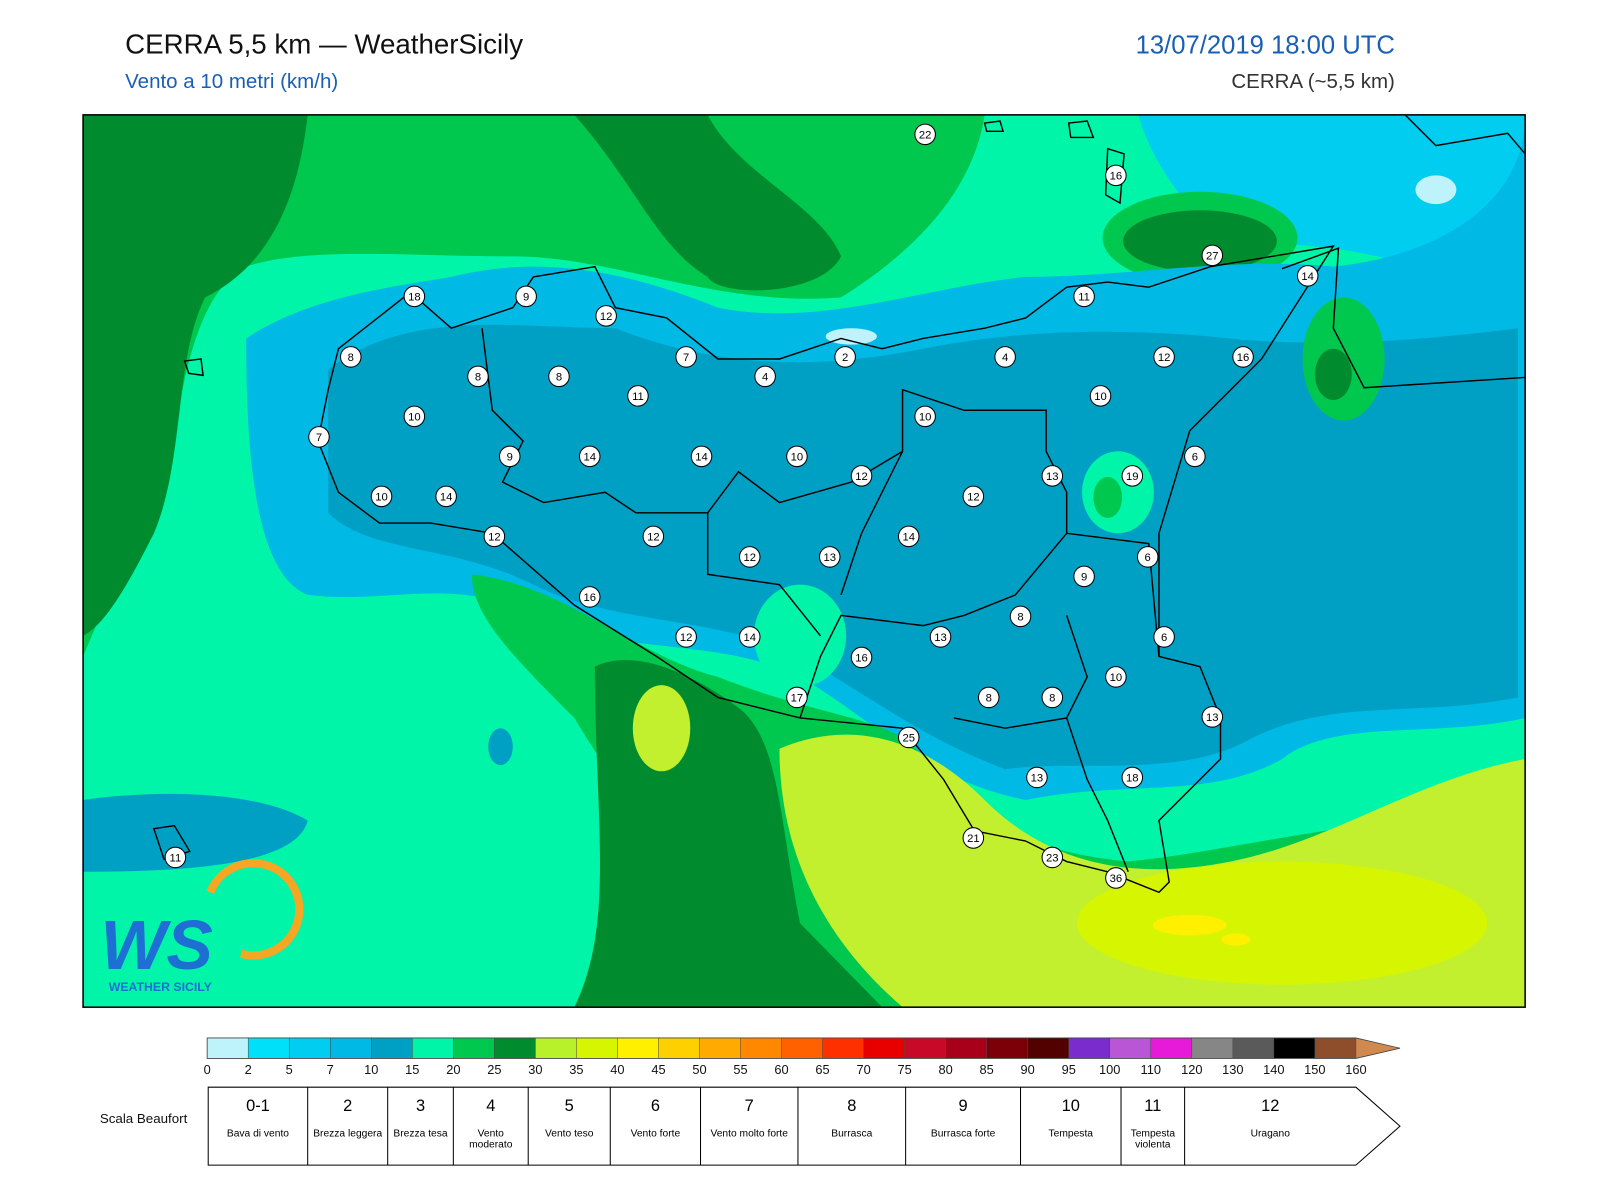  I want to click on title: CERRA 5,5 km — WeatherSicily, so click(324, 43).